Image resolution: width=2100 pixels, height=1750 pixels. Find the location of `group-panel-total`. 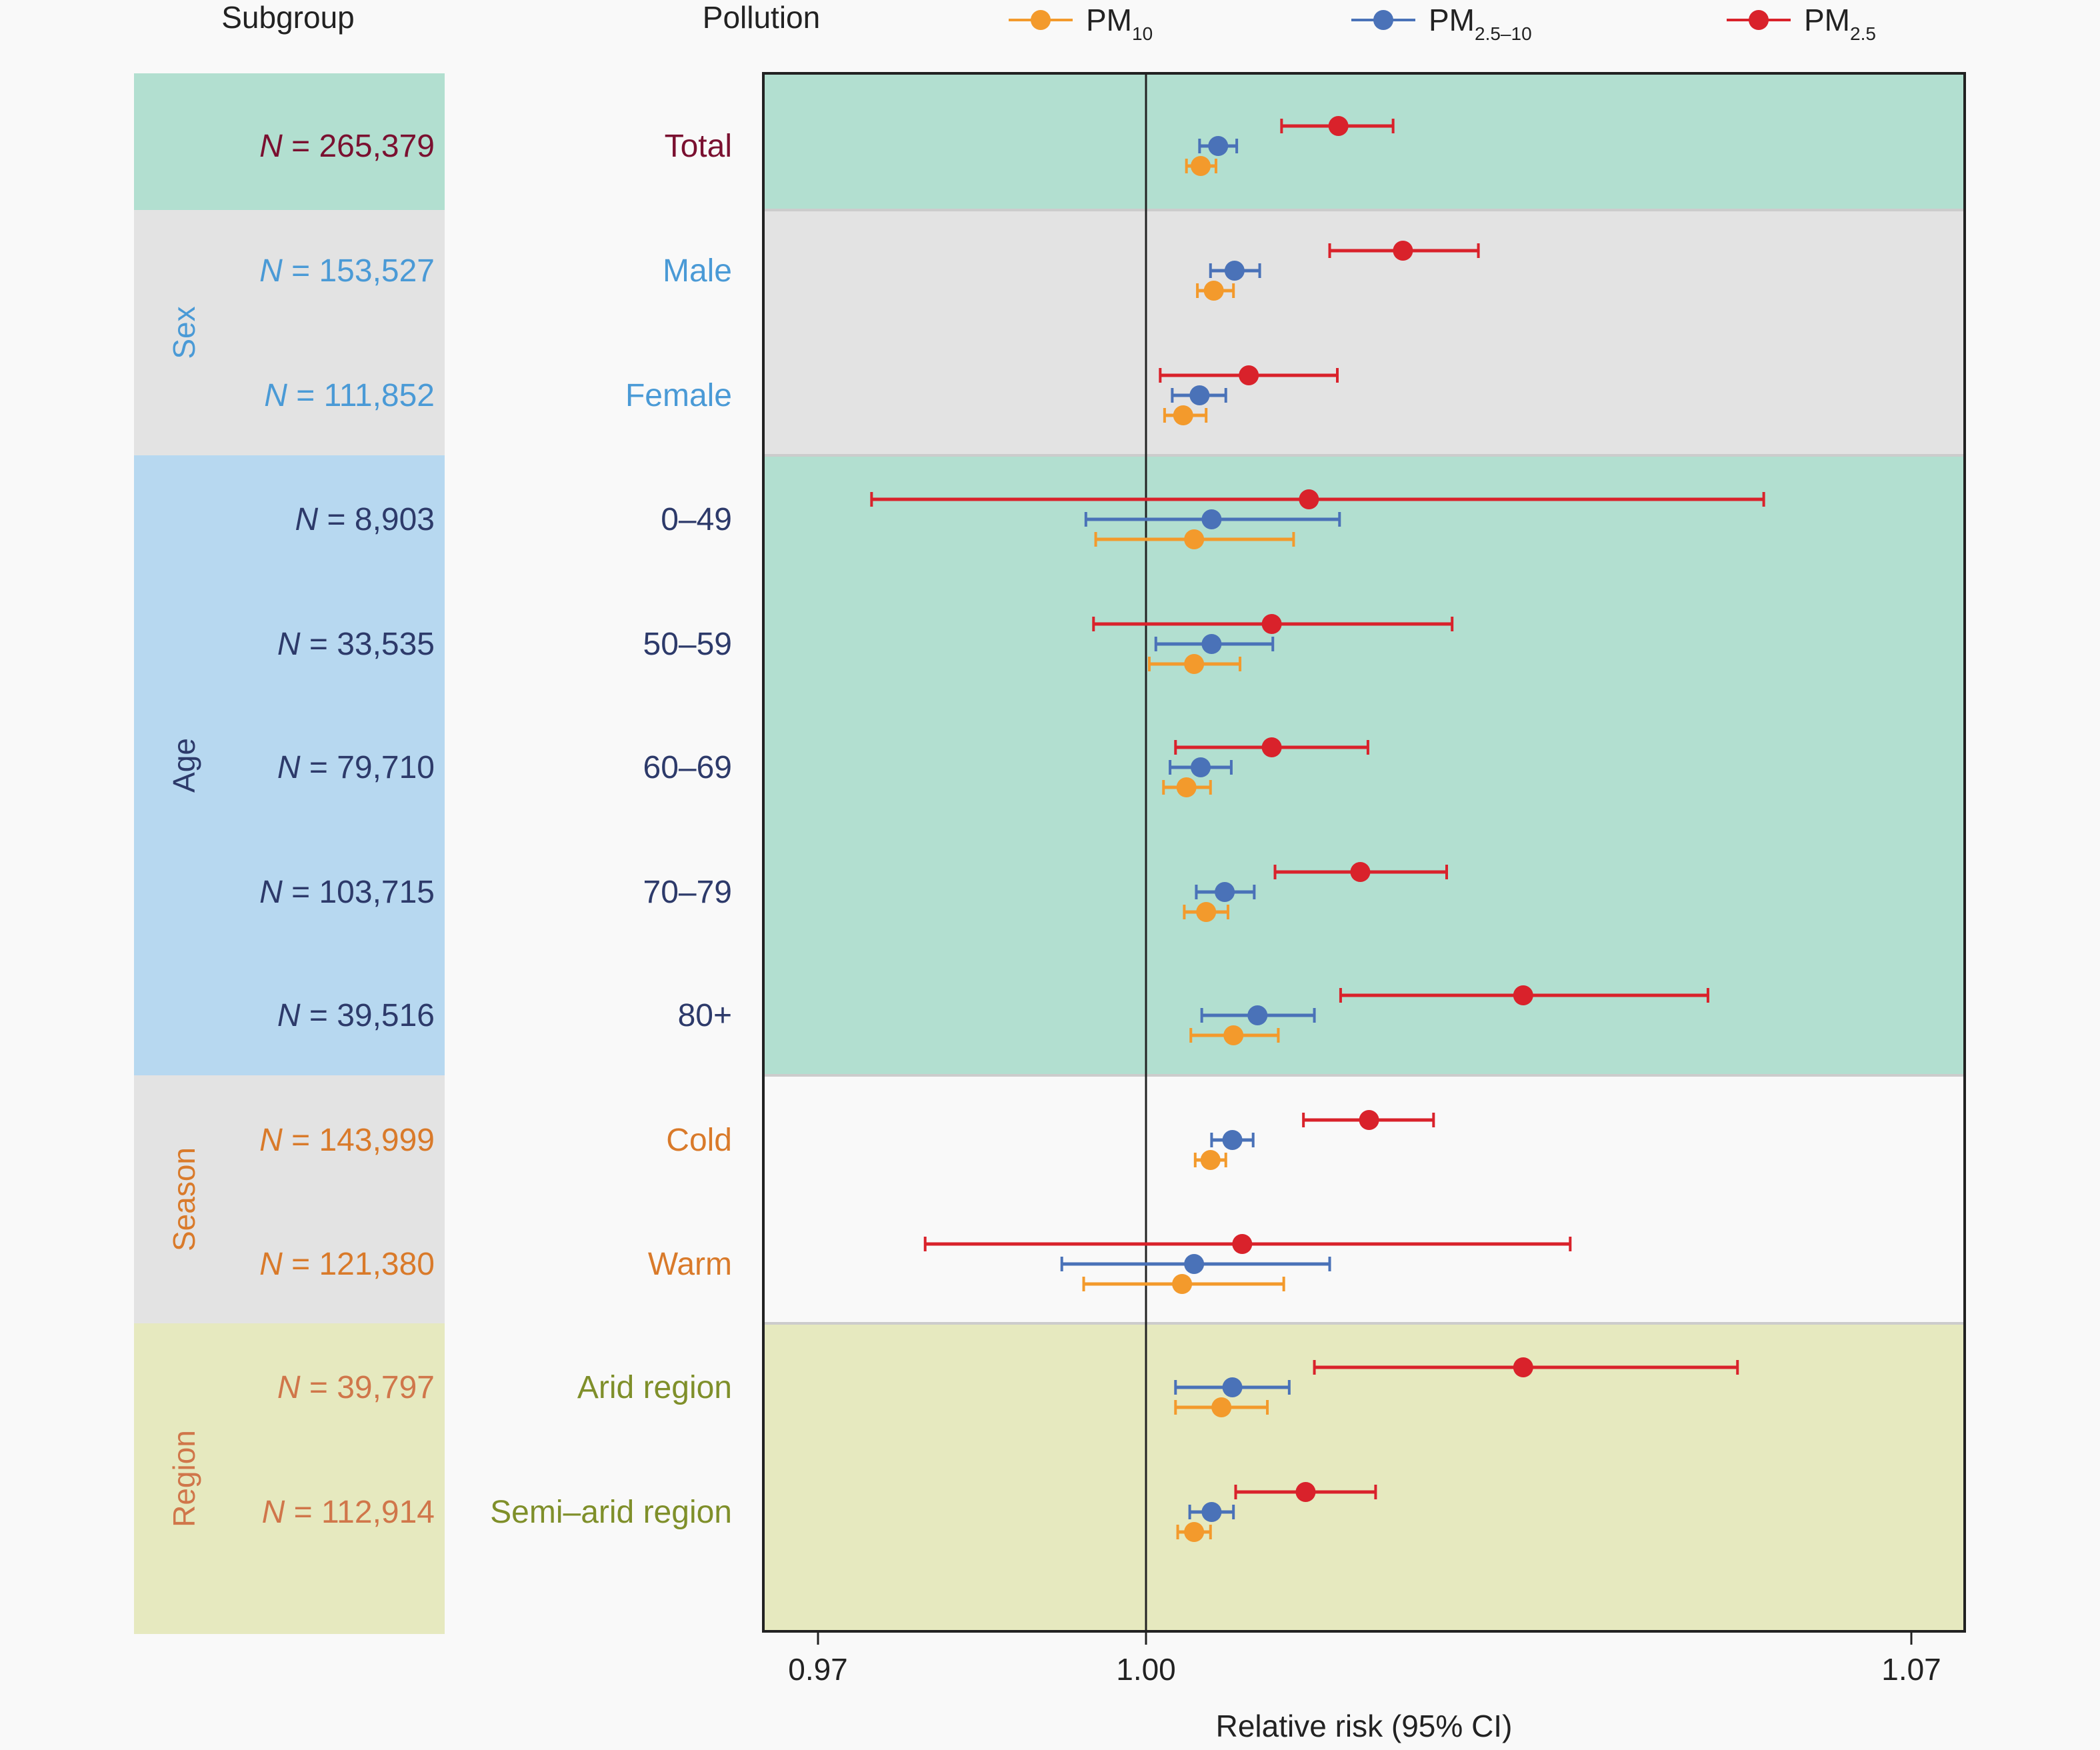

group-panel-total is located at coordinates (289, 141).